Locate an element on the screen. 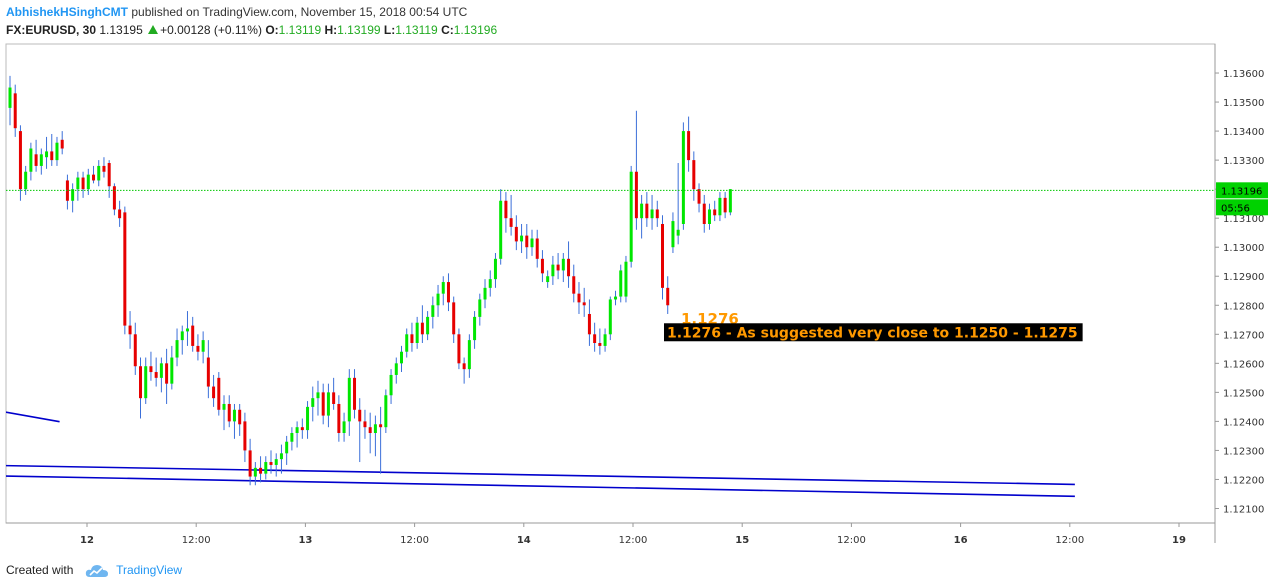 This screenshot has height=587, width=1274. open-label: O: is located at coordinates (272, 30).